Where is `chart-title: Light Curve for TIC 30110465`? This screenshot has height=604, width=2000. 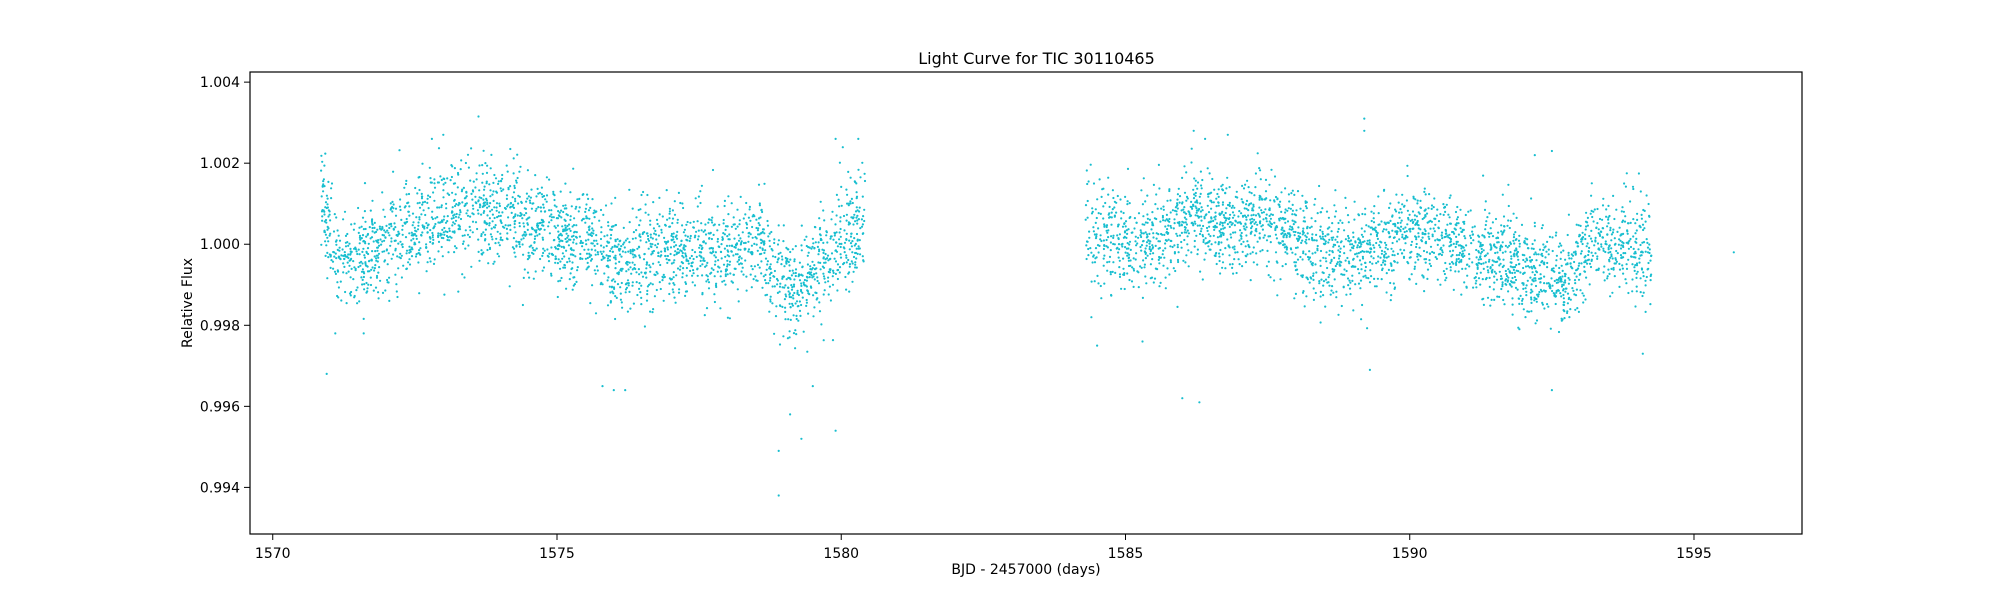
chart-title: Light Curve for TIC 30110465 is located at coordinates (1036, 58).